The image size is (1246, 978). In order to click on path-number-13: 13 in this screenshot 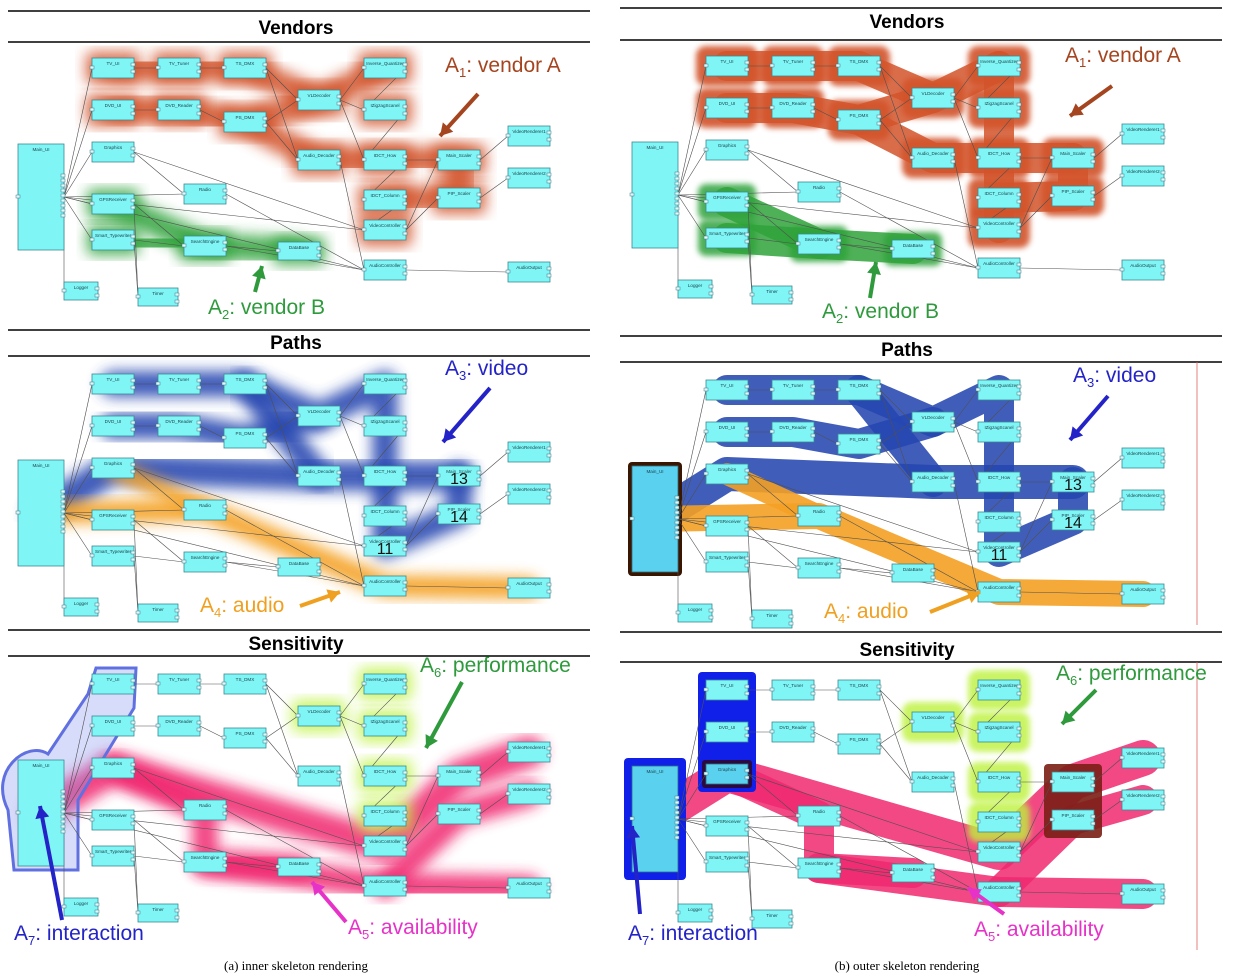, I will do `click(1073, 485)`.